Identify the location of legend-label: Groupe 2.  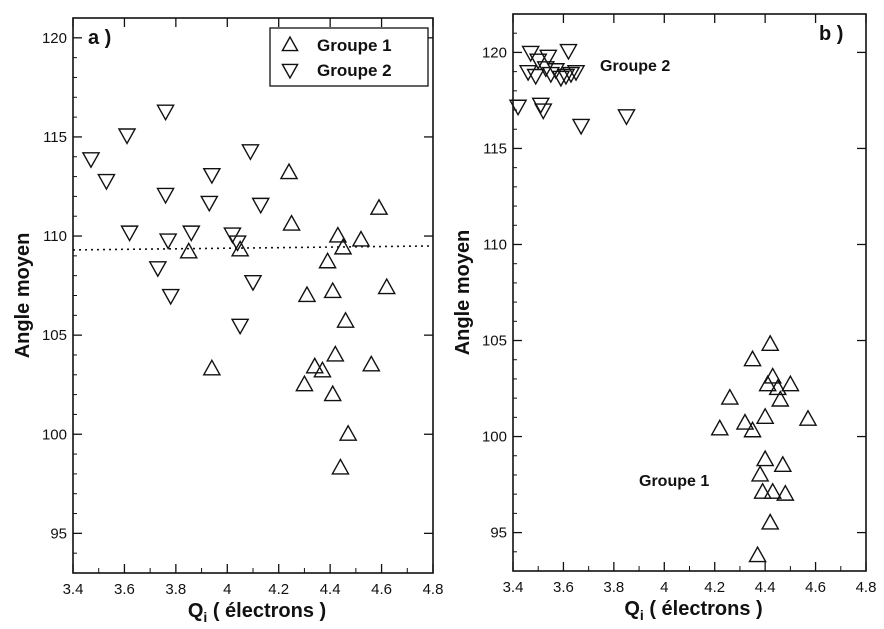
(354, 70).